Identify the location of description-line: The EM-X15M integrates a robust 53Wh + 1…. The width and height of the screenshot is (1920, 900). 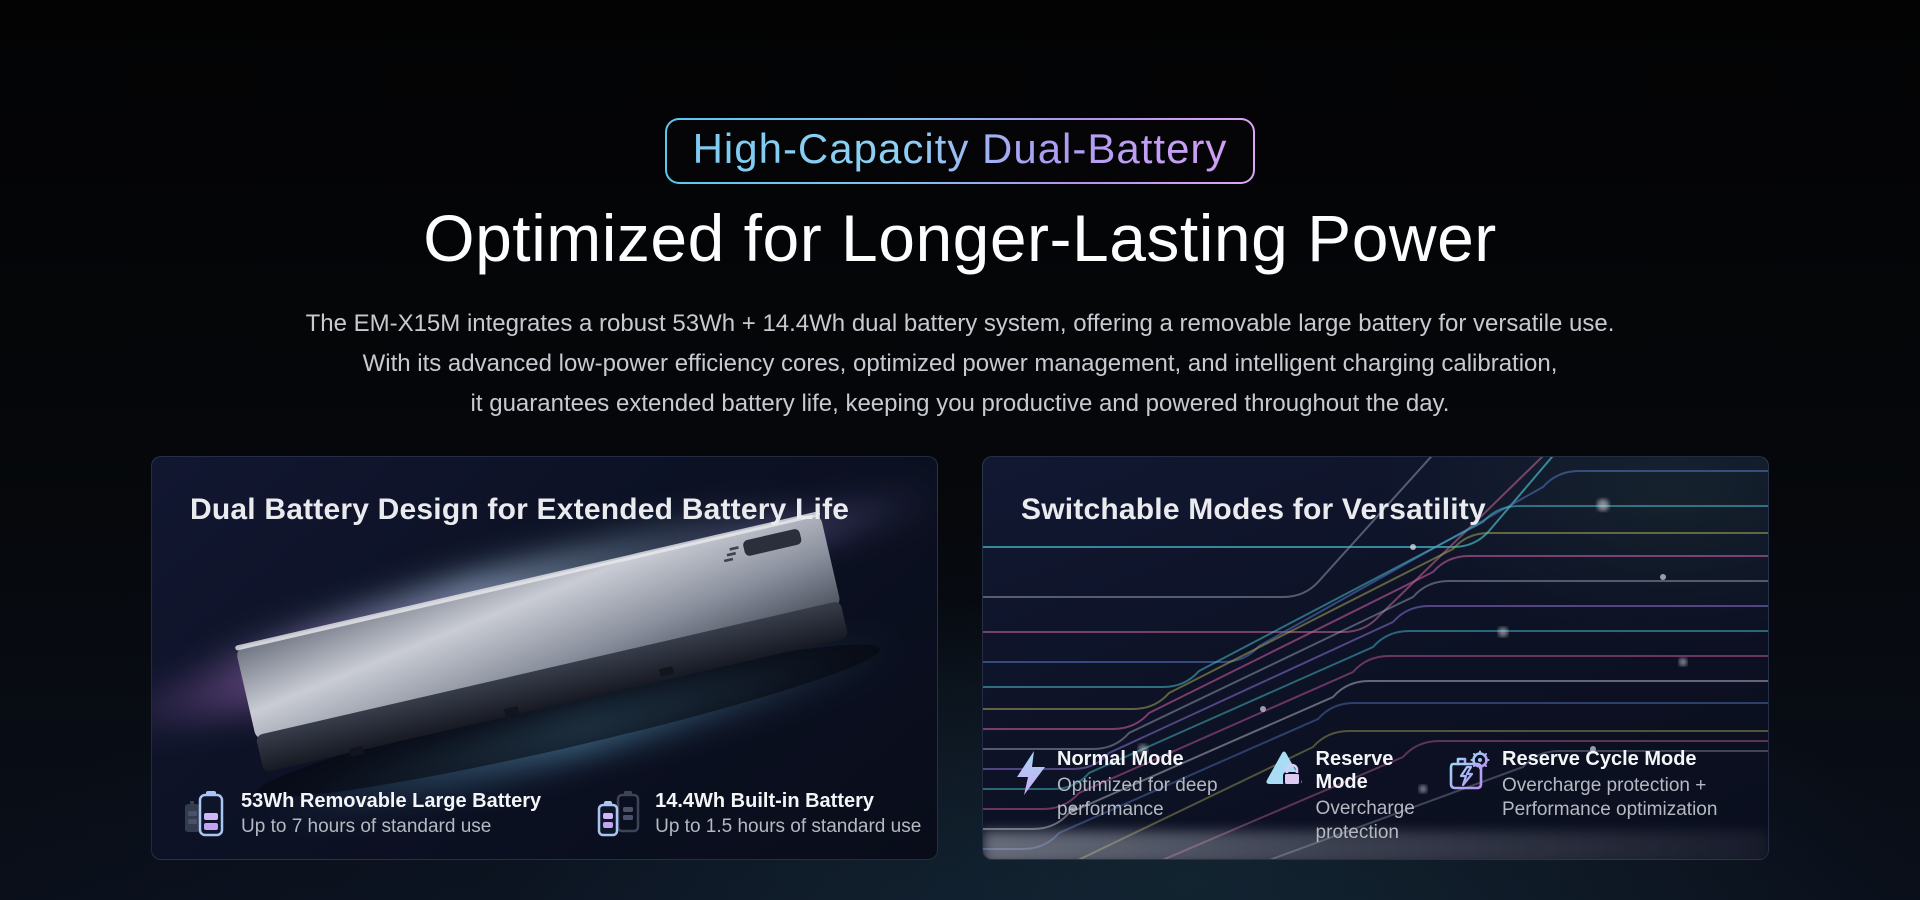
(960, 323).